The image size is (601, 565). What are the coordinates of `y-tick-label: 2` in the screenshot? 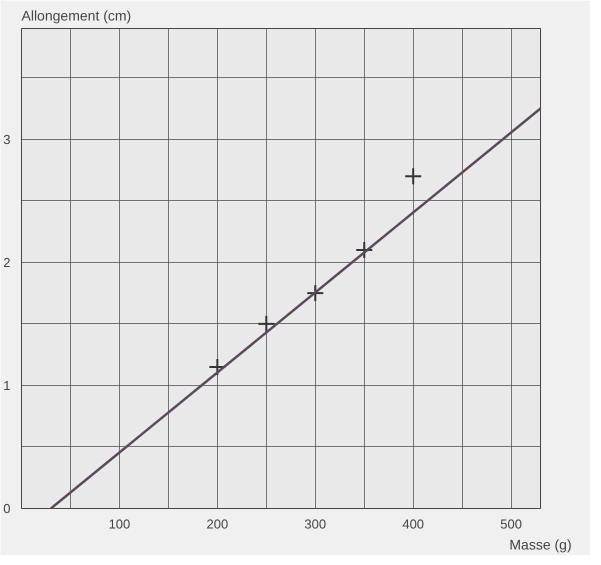 It's located at (7, 262).